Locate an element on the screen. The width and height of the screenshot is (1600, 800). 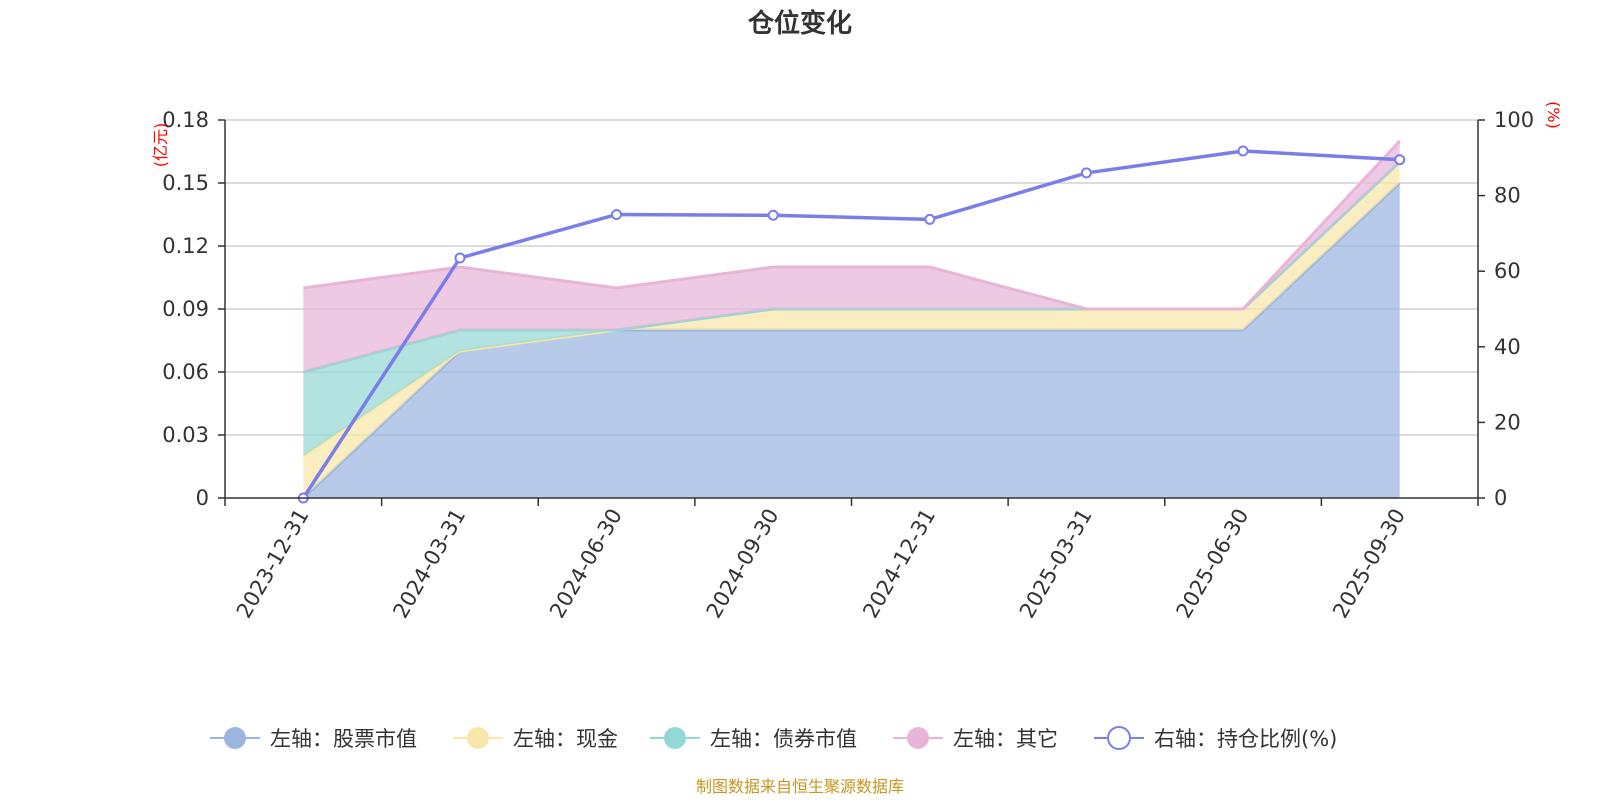
data-source-note: 制图数据来自恒生聚源数据库 is located at coordinates (800, 786).